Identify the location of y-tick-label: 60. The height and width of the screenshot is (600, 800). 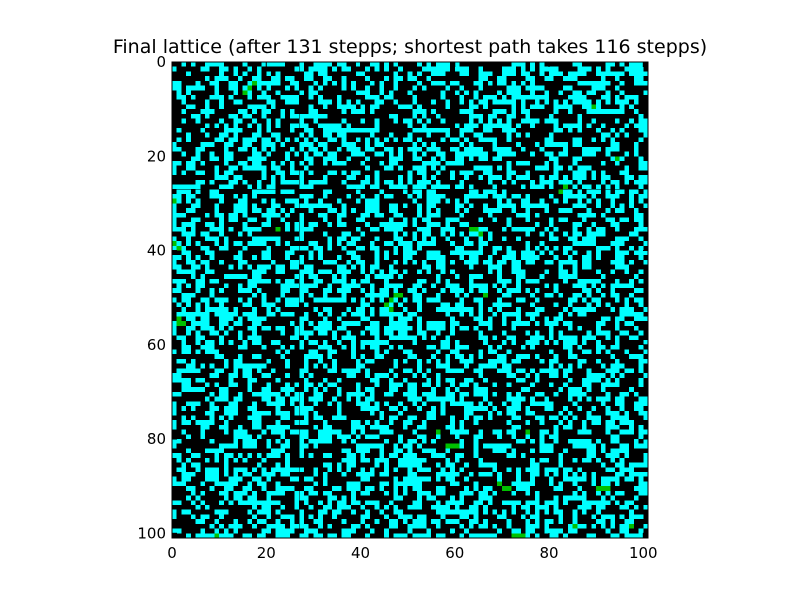
(156, 345).